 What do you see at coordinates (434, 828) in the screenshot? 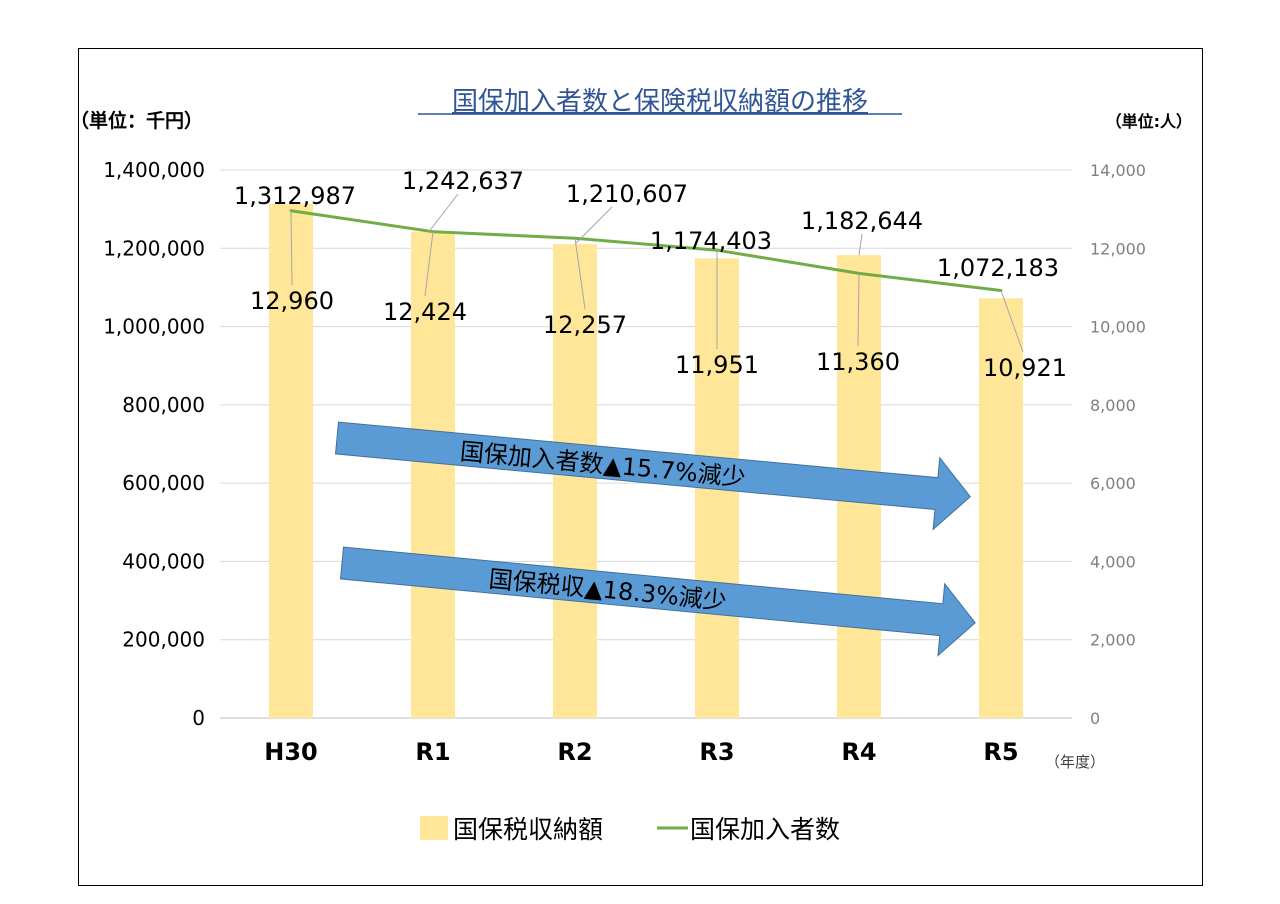
I see `legend-bar-swatch` at bounding box center [434, 828].